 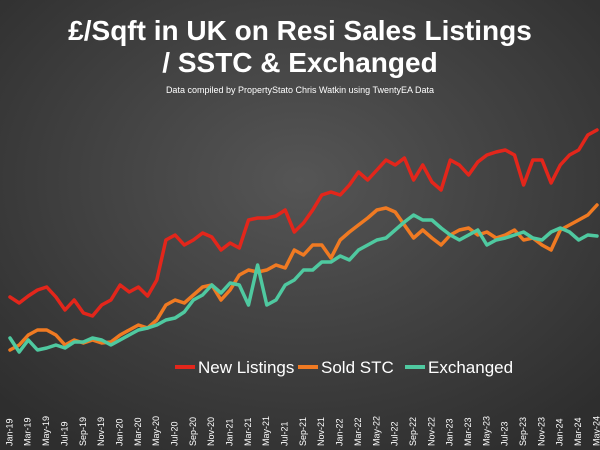 I want to click on x-tick-label: Mar-21, so click(x=248, y=431).